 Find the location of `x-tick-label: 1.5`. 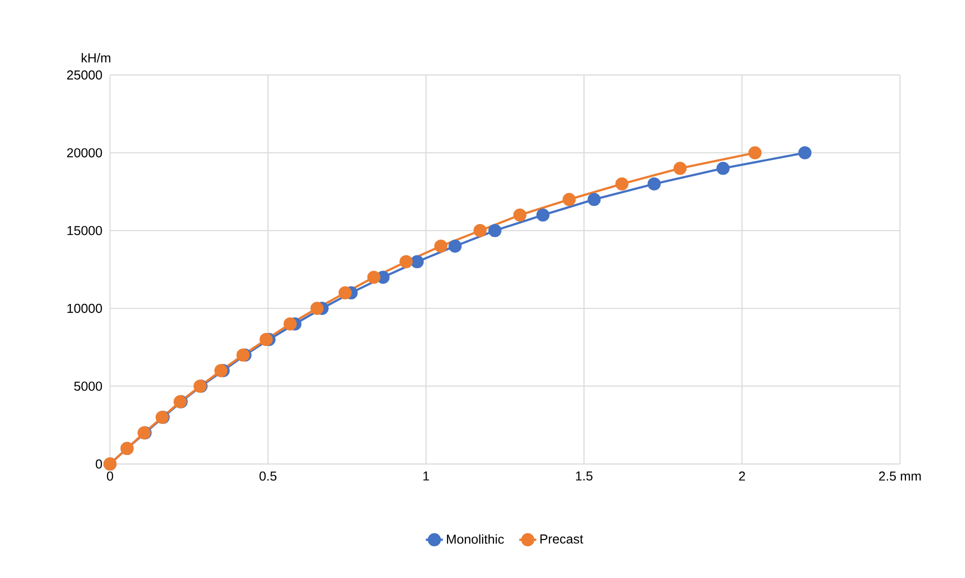

x-tick-label: 1.5 is located at coordinates (584, 476).